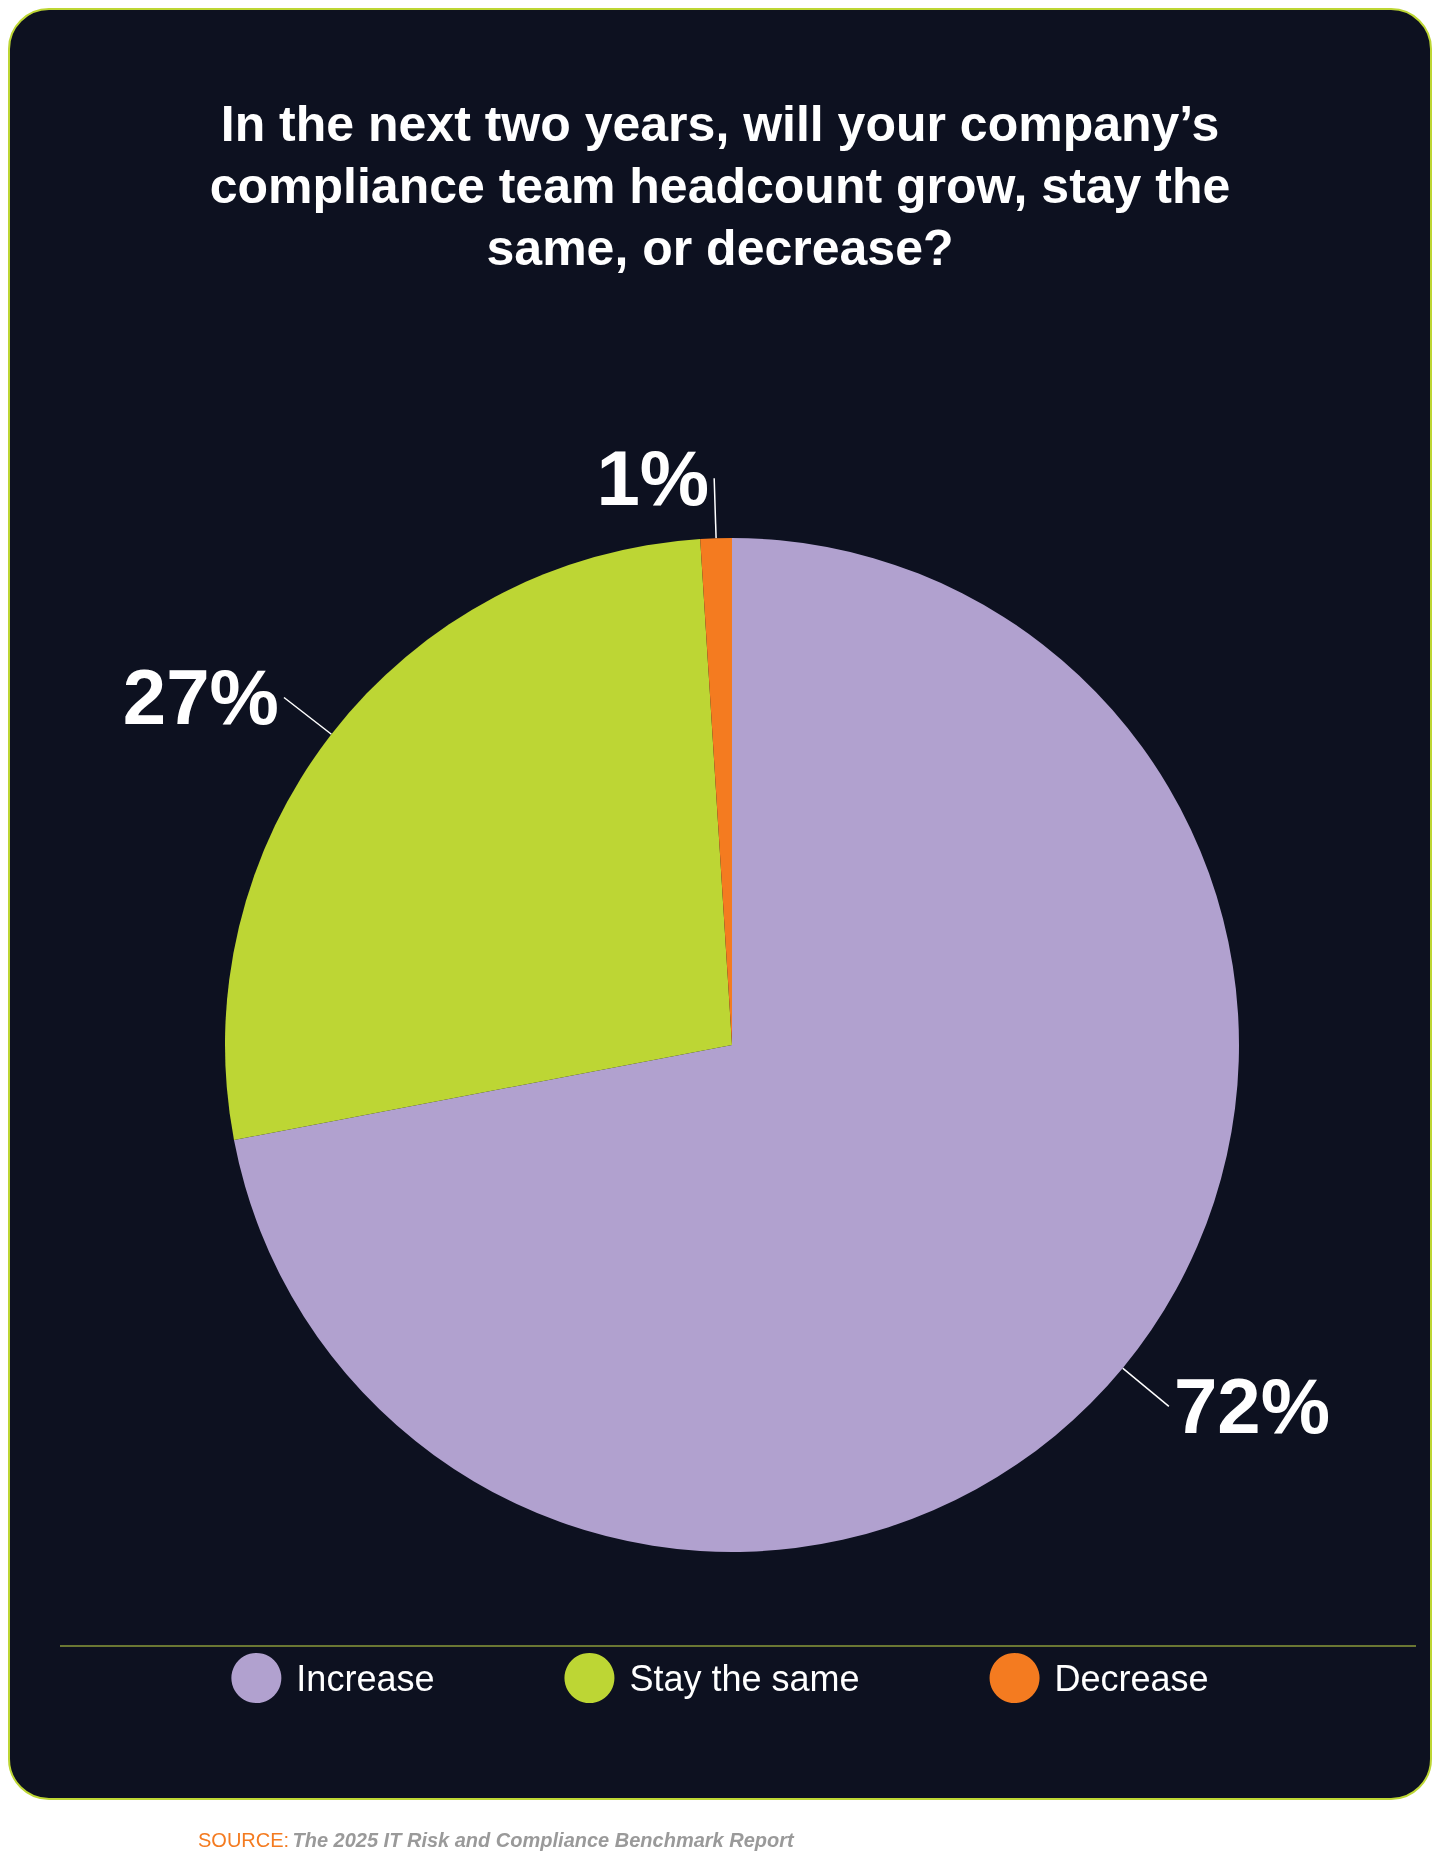 This screenshot has width=1440, height=1876. Describe the element at coordinates (720, 186) in the screenshot. I see `chart-title: In the next two years, will your company’s compliance team headcount grow, stay the same, or decrease?` at that location.